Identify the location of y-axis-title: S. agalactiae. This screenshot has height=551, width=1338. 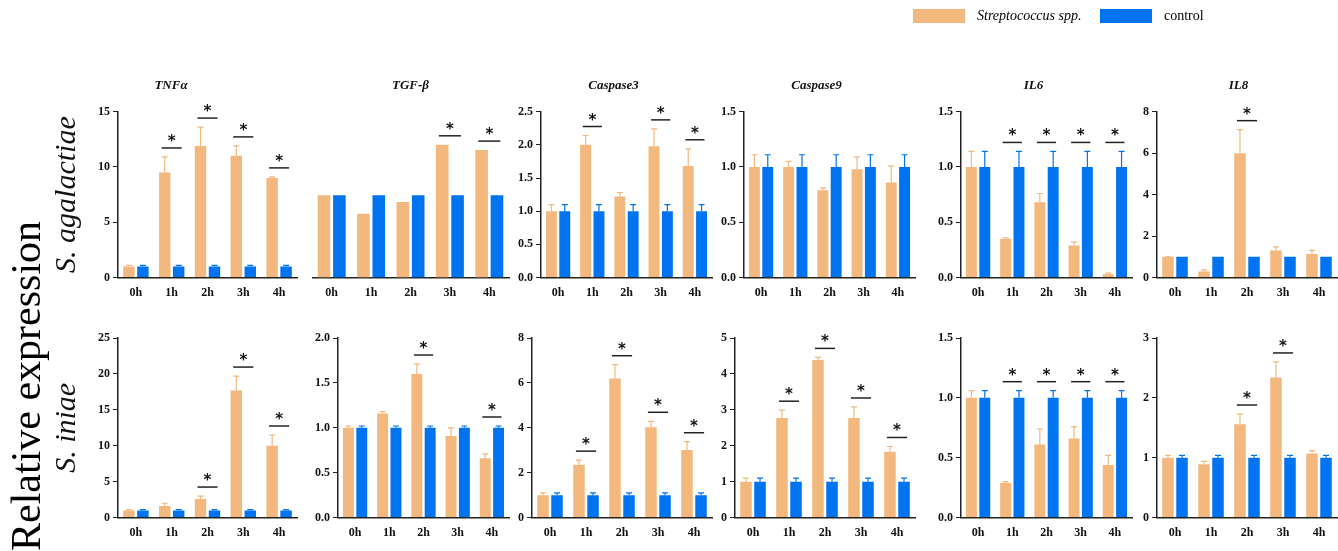
(64, 194).